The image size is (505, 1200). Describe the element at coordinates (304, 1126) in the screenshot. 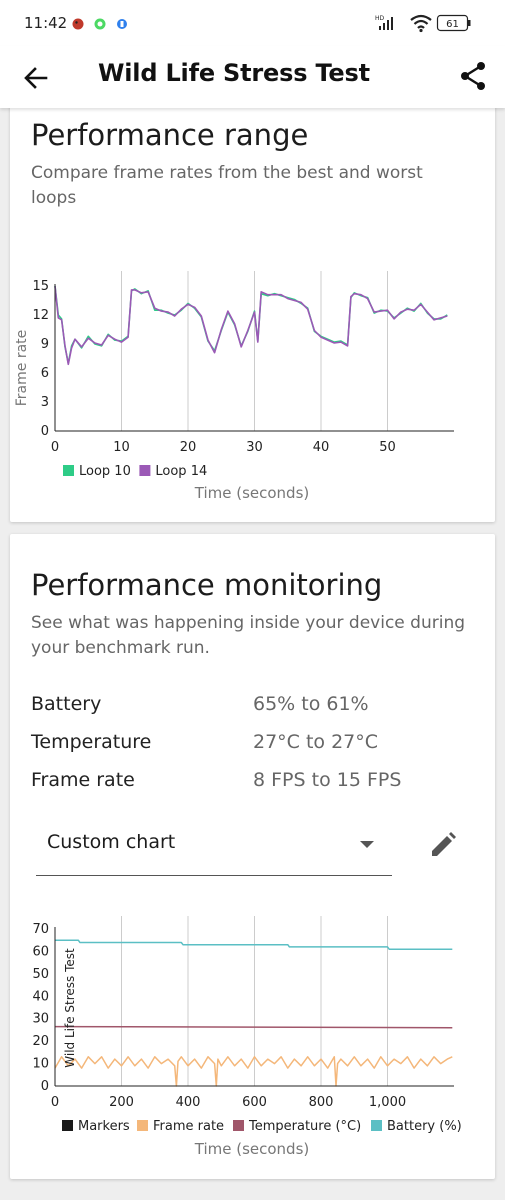

I see `legend-label: Temperature (°C)` at that location.